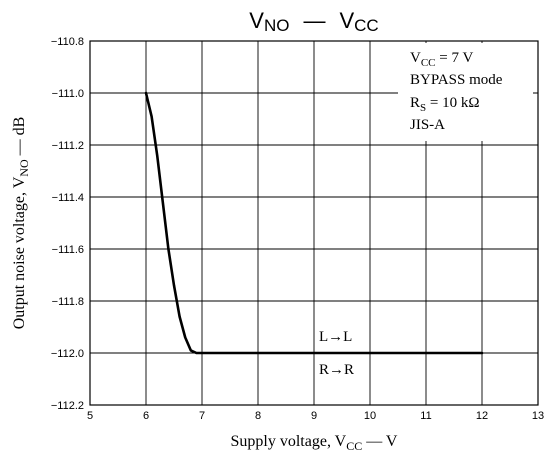 The width and height of the screenshot is (554, 455). Describe the element at coordinates (314, 443) in the screenshot. I see `x-axis-label: Supply voltage, VCC — V` at that location.